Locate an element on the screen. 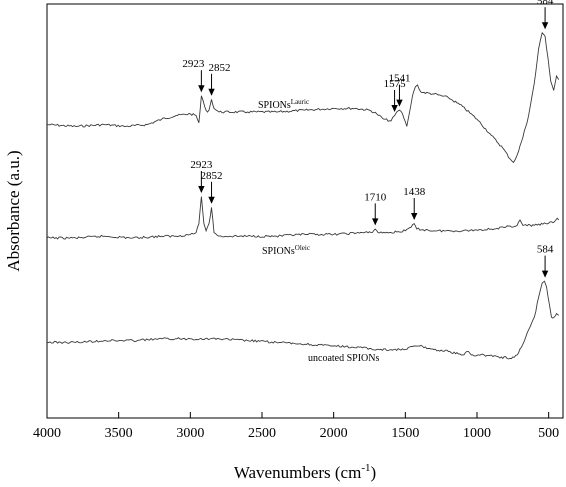 The height and width of the screenshot is (487, 566). series-label-2: uncoated SPIONs is located at coordinates (343, 358).